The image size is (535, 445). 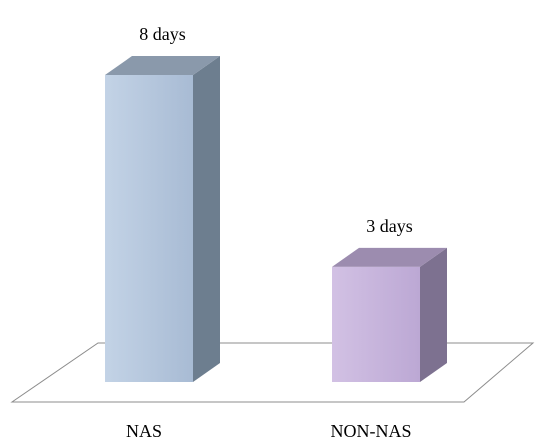 I want to click on category-label: NAS, so click(x=144, y=430).